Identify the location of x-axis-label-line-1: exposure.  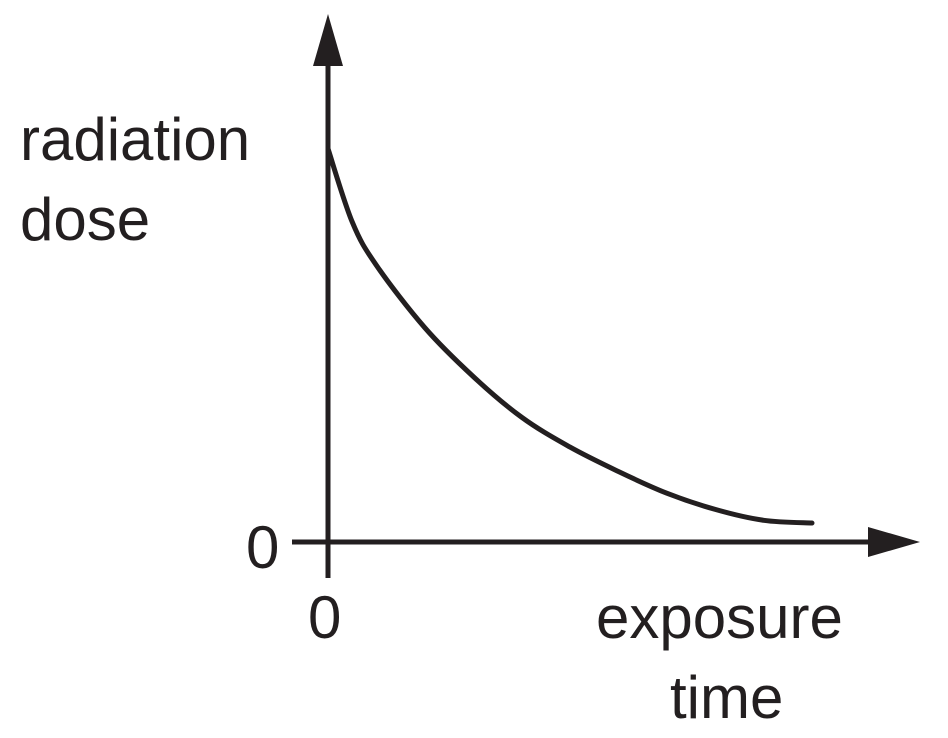
(719, 617).